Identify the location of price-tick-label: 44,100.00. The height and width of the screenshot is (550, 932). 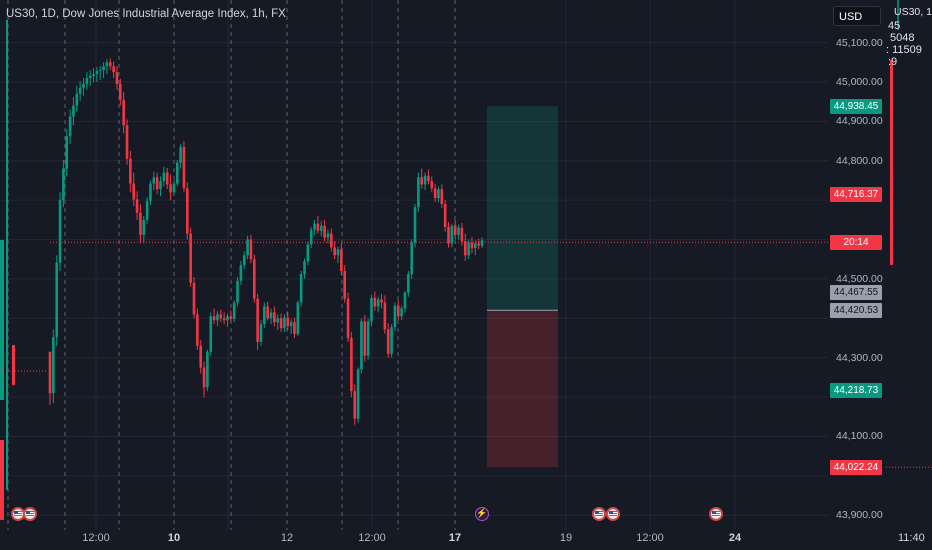
(859, 436).